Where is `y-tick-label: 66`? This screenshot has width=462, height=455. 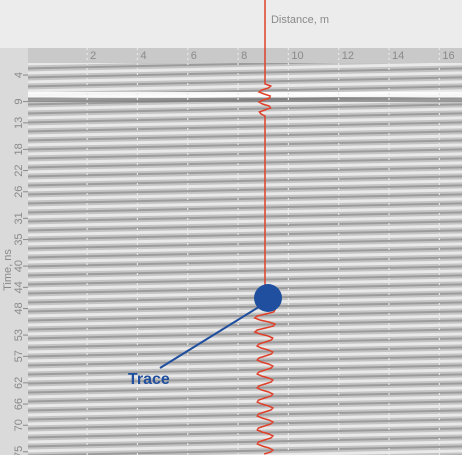 y-tick-label: 66 is located at coordinates (19, 404).